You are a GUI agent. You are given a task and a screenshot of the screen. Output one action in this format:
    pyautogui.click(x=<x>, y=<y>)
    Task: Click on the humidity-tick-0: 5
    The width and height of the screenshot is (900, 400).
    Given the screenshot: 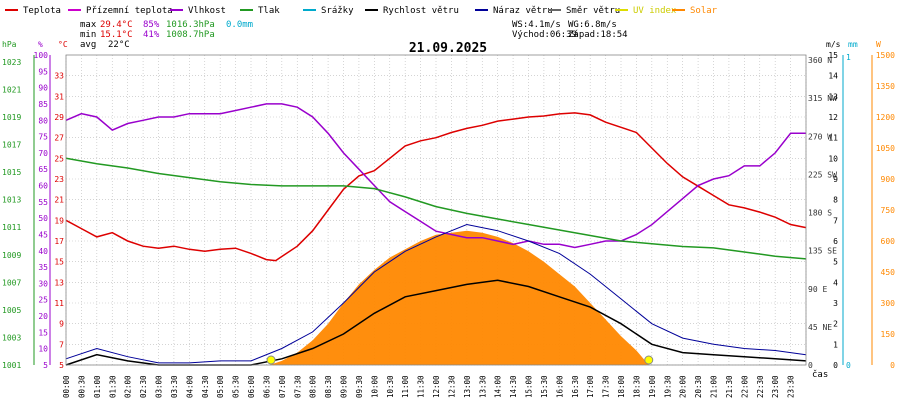 What is the action you would take?
    pyautogui.click(x=45, y=365)
    